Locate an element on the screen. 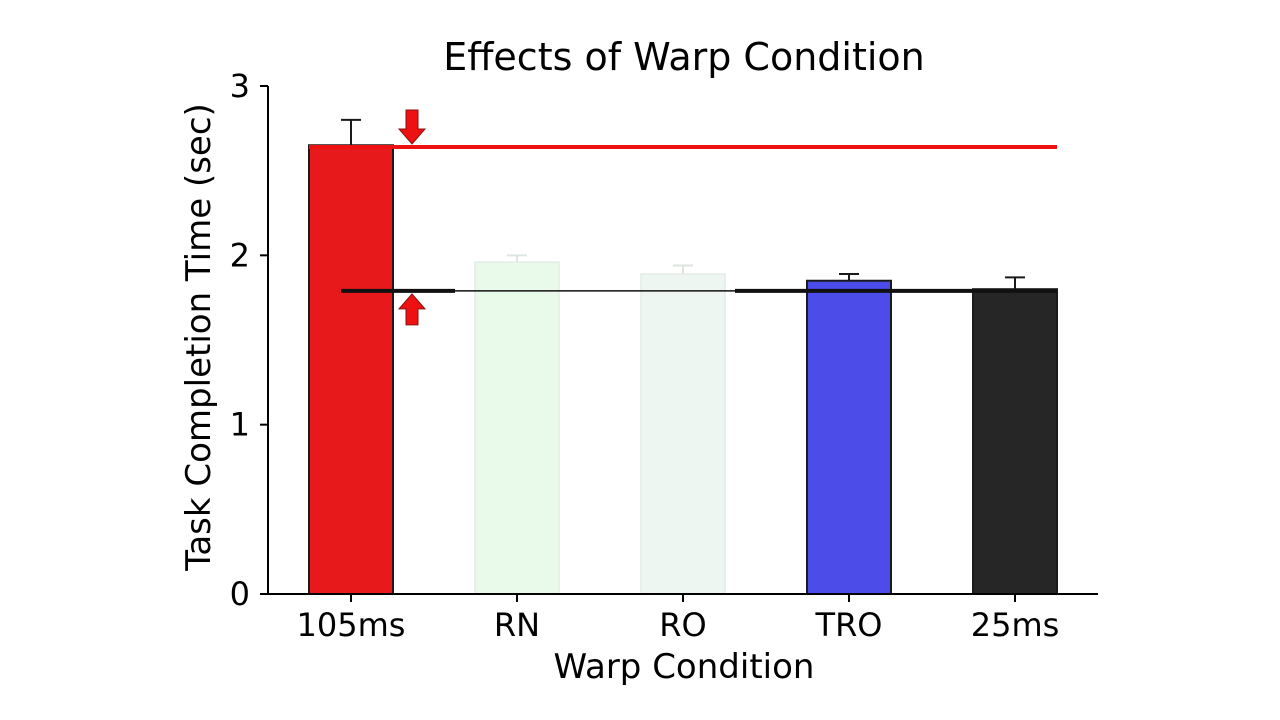  y-tick-label-1: 1 is located at coordinates (240, 425).